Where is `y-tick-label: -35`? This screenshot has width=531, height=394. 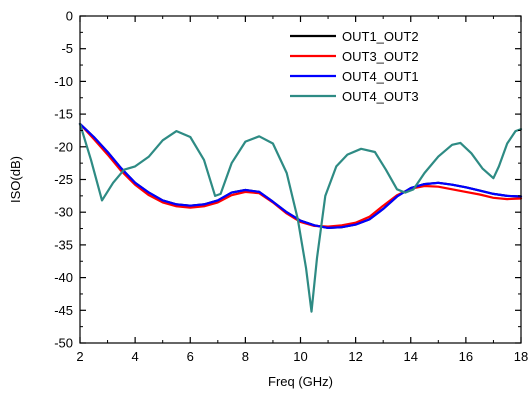 y-tick-label: -35 is located at coordinates (63, 244).